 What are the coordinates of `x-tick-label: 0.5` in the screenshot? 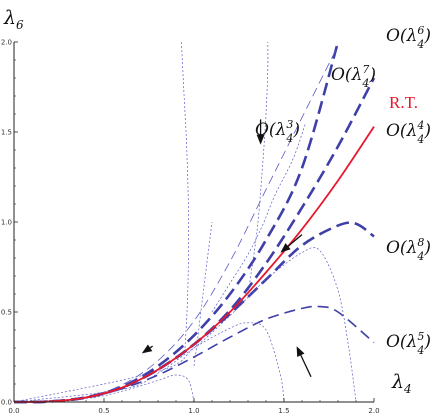 It's located at (103, 411).